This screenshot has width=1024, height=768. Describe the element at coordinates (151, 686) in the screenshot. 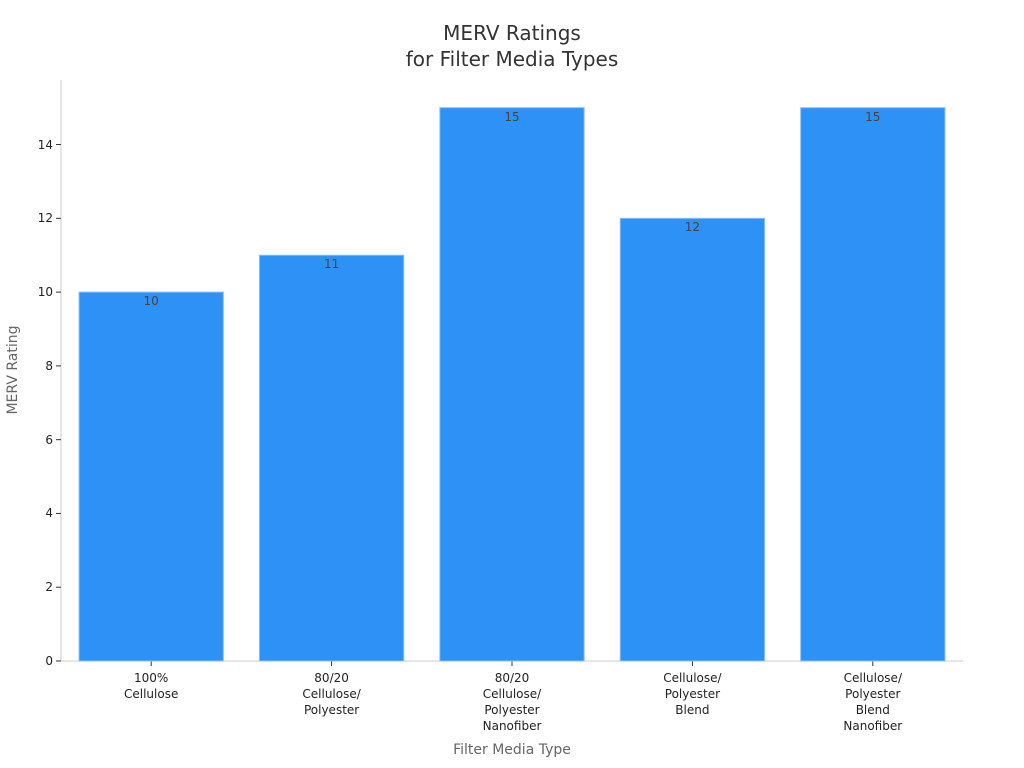

I see `x-tick-label: 100% Cellulose` at that location.